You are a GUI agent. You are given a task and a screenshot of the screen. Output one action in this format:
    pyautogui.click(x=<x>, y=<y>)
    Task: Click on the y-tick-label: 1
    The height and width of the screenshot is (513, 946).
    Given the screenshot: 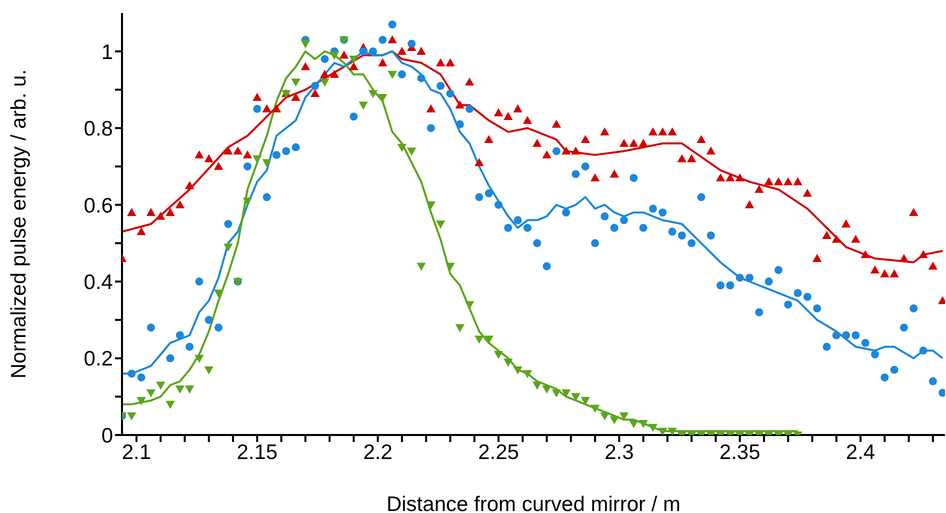 What is the action you would take?
    pyautogui.click(x=107, y=52)
    